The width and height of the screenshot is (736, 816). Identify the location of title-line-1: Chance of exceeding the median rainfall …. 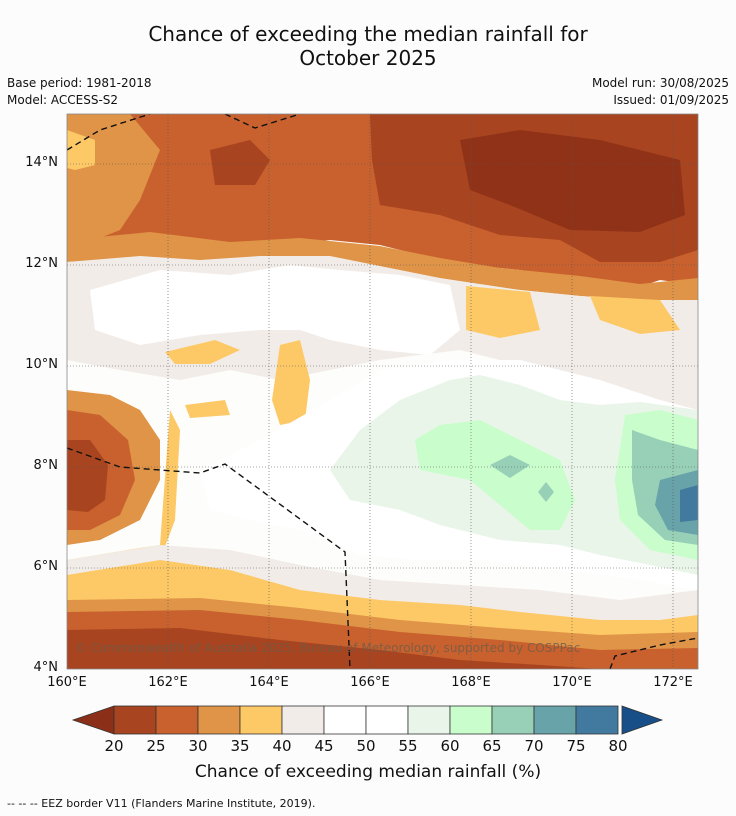
(368, 34).